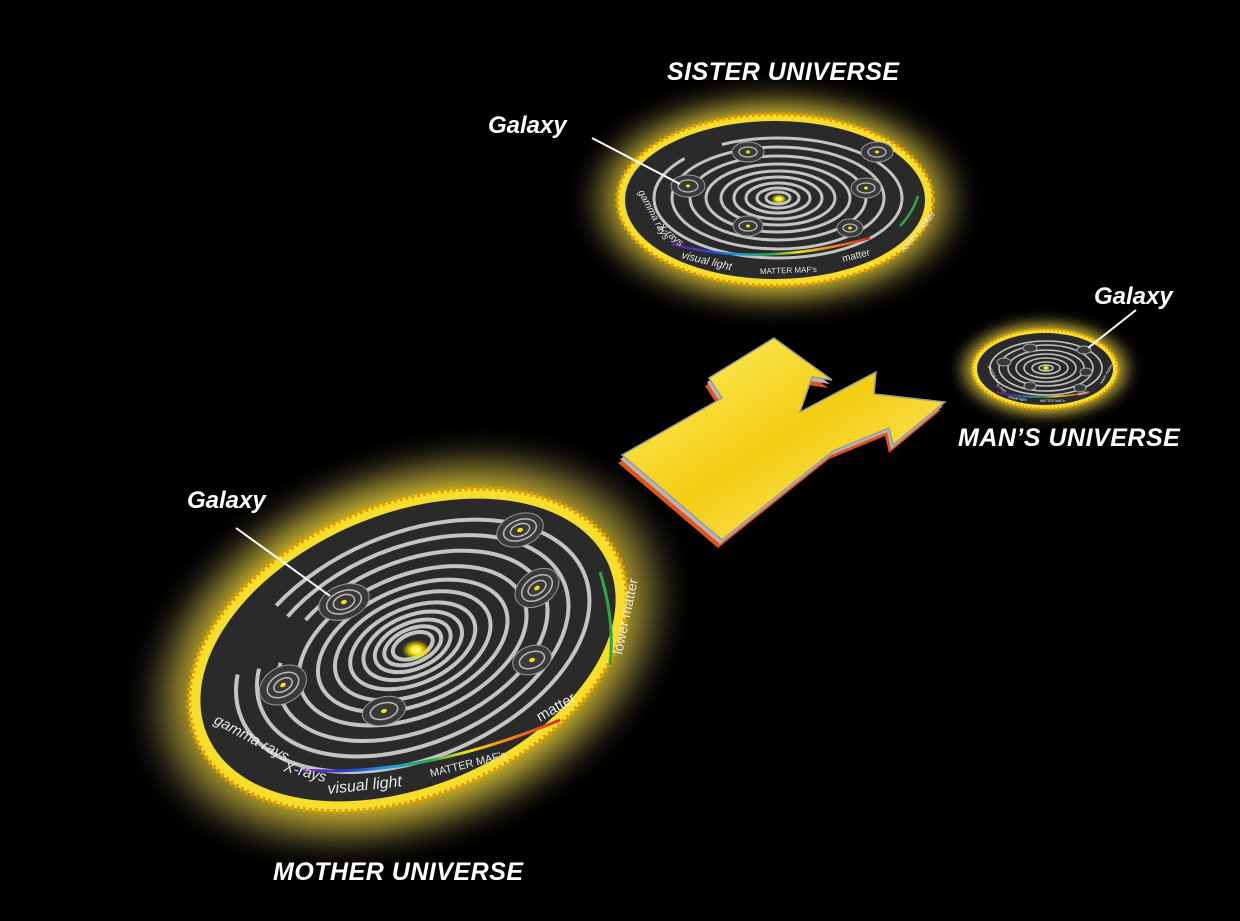  What do you see at coordinates (1133, 296) in the screenshot?
I see `man-galaxy-label: Galaxy` at bounding box center [1133, 296].